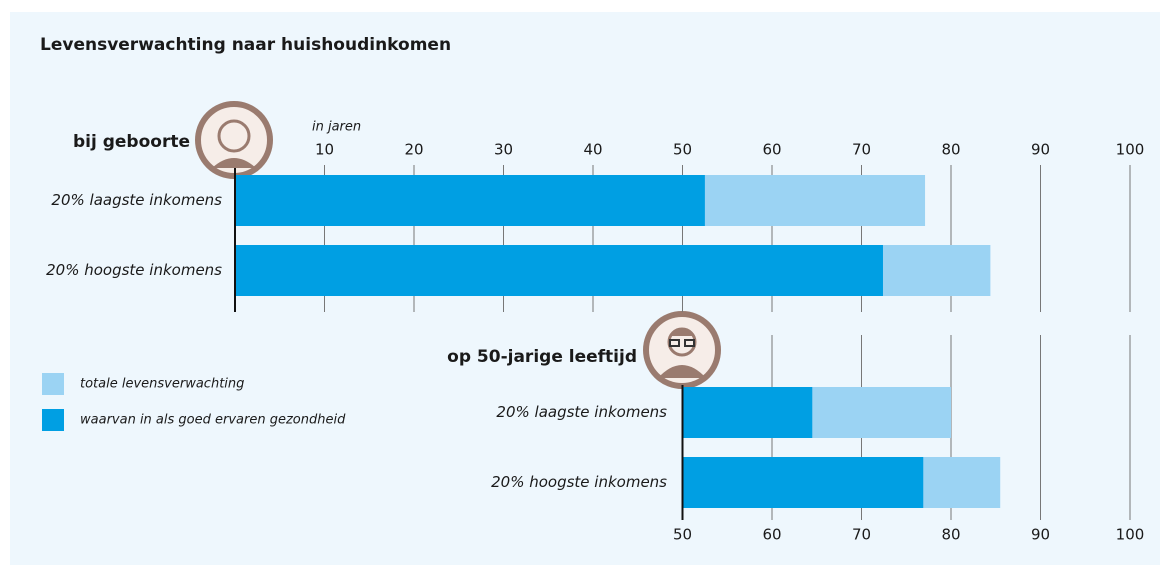  Describe the element at coordinates (682, 350) in the screenshot. I see `adult-icon` at that location.